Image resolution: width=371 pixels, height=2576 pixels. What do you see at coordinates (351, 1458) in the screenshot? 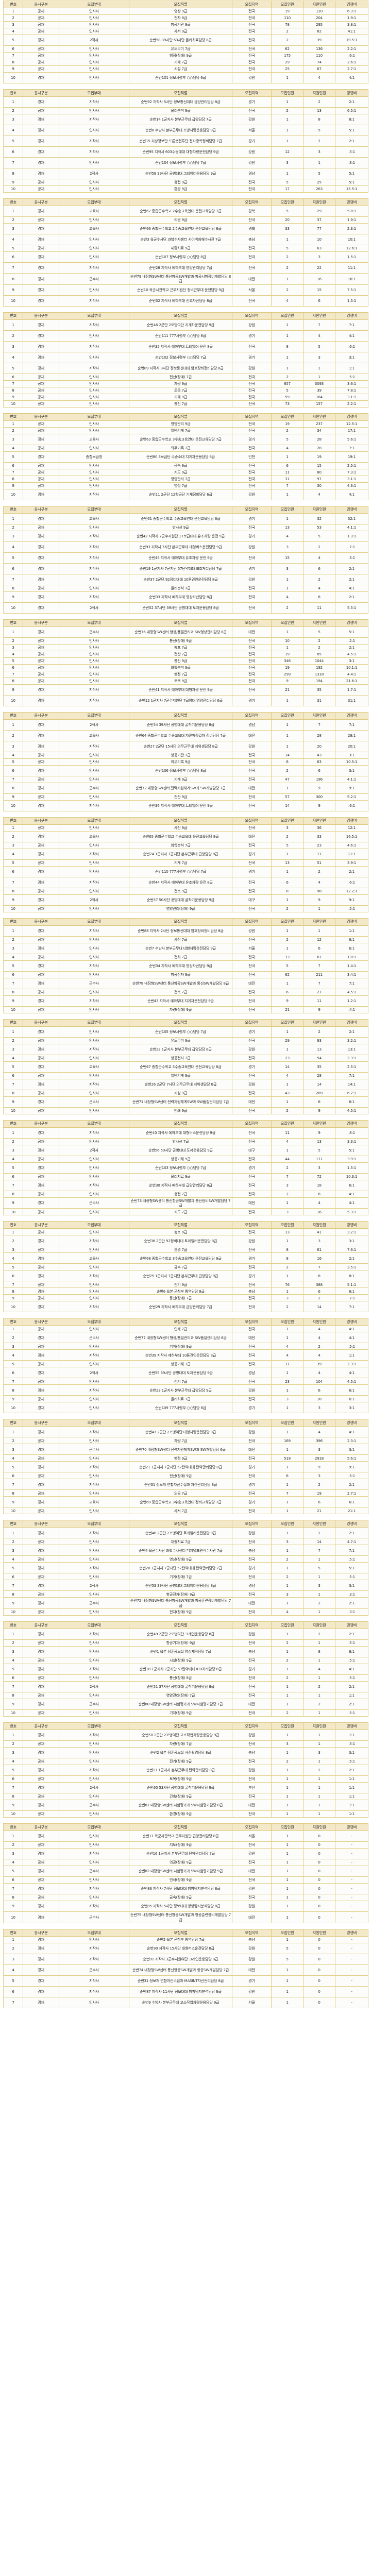
I see `cell-ratio: 5.6:1` at bounding box center [351, 1458].